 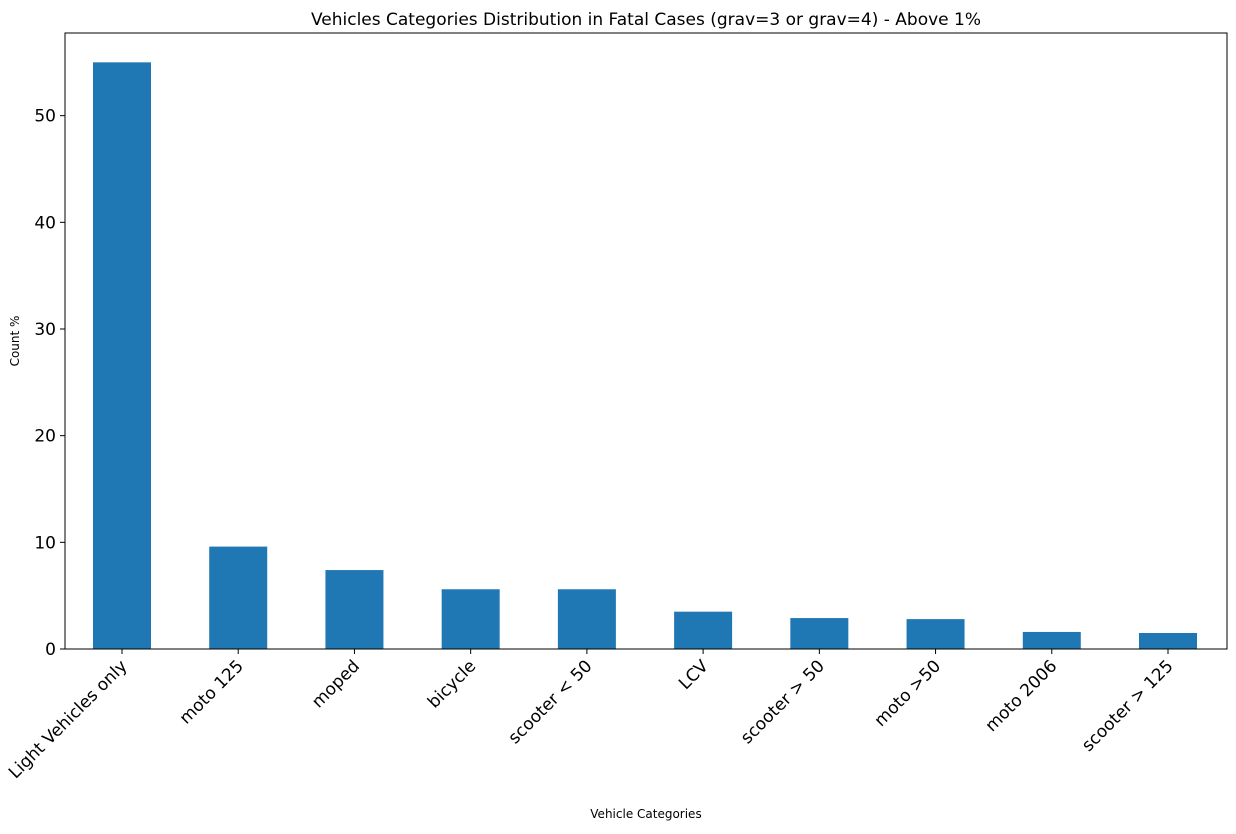 What do you see at coordinates (1127, 705) in the screenshot?
I see `x-tick-label: scooter > 125` at bounding box center [1127, 705].